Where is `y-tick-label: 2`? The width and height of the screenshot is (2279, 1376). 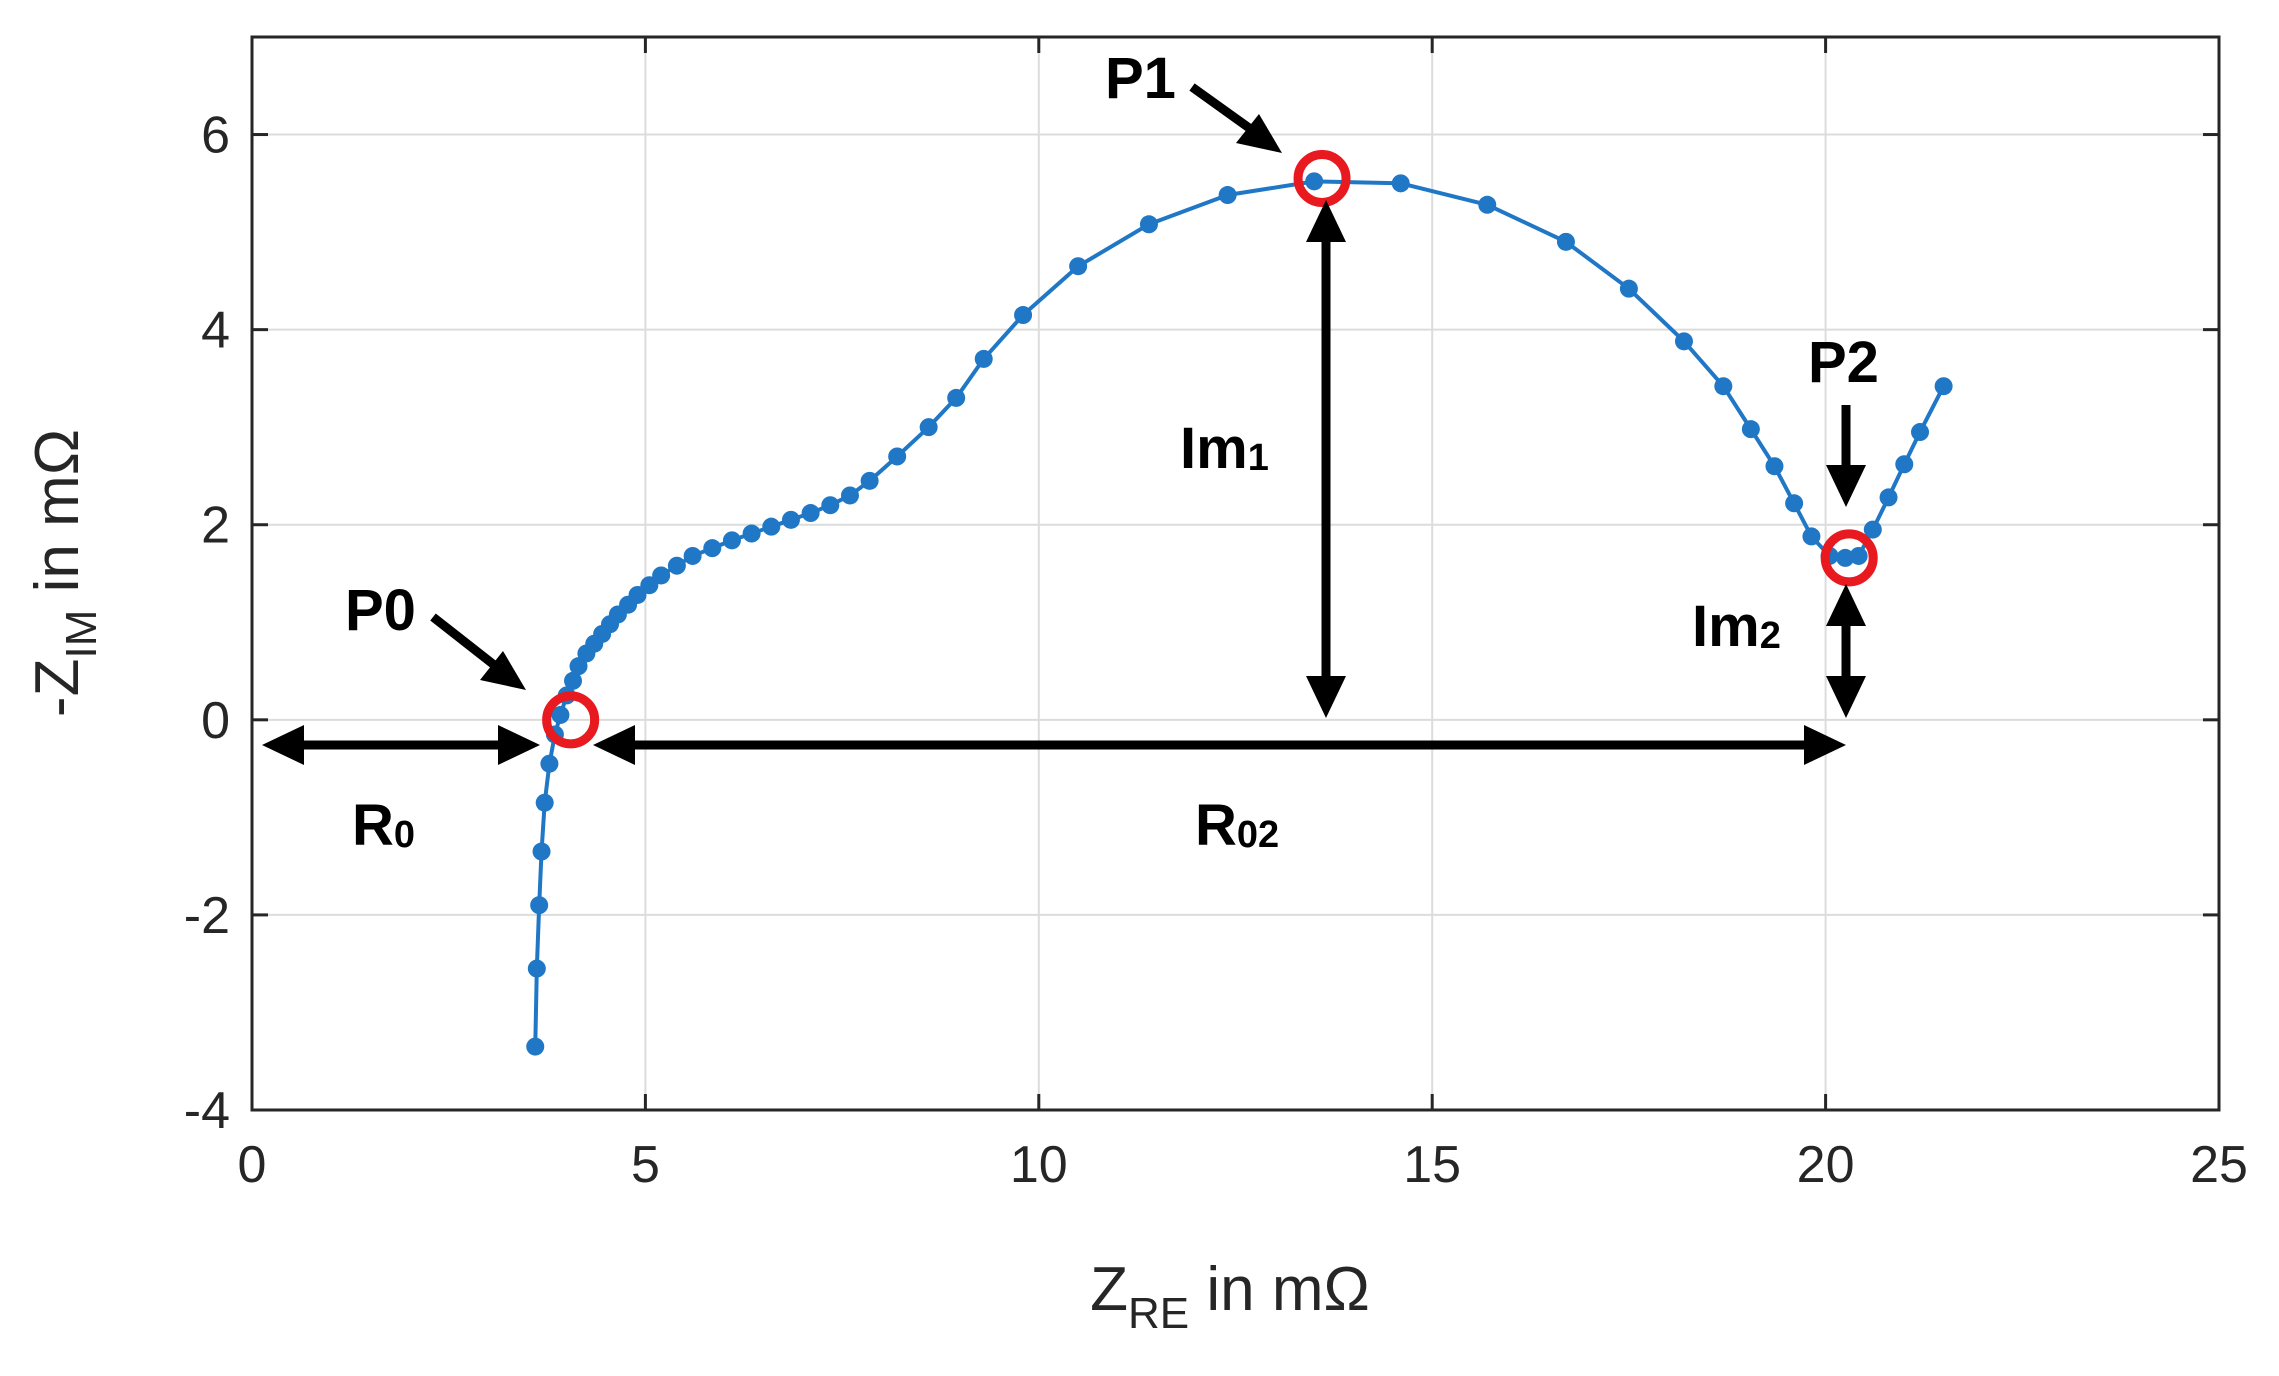
y-tick-label: 2 is located at coordinates (215, 526).